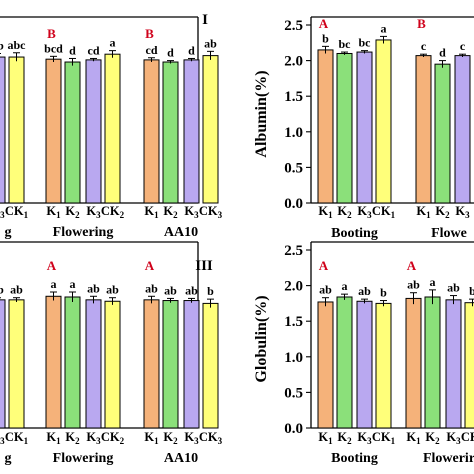 The image size is (474, 474). Describe the element at coordinates (151, 364) in the screenshot. I see `panel-III-bar-aa10-k1` at that location.